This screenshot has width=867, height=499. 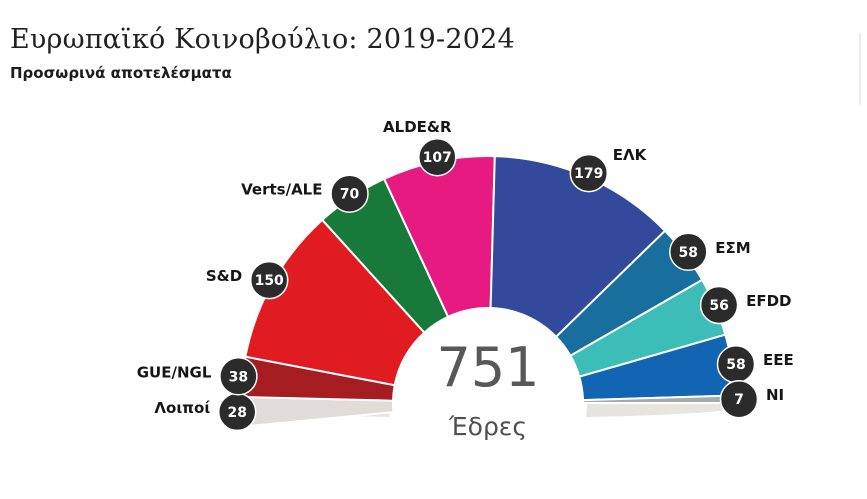 What do you see at coordinates (174, 372) in the screenshot?
I see `party-label-gue-ngl: GUE/NGL` at bounding box center [174, 372].